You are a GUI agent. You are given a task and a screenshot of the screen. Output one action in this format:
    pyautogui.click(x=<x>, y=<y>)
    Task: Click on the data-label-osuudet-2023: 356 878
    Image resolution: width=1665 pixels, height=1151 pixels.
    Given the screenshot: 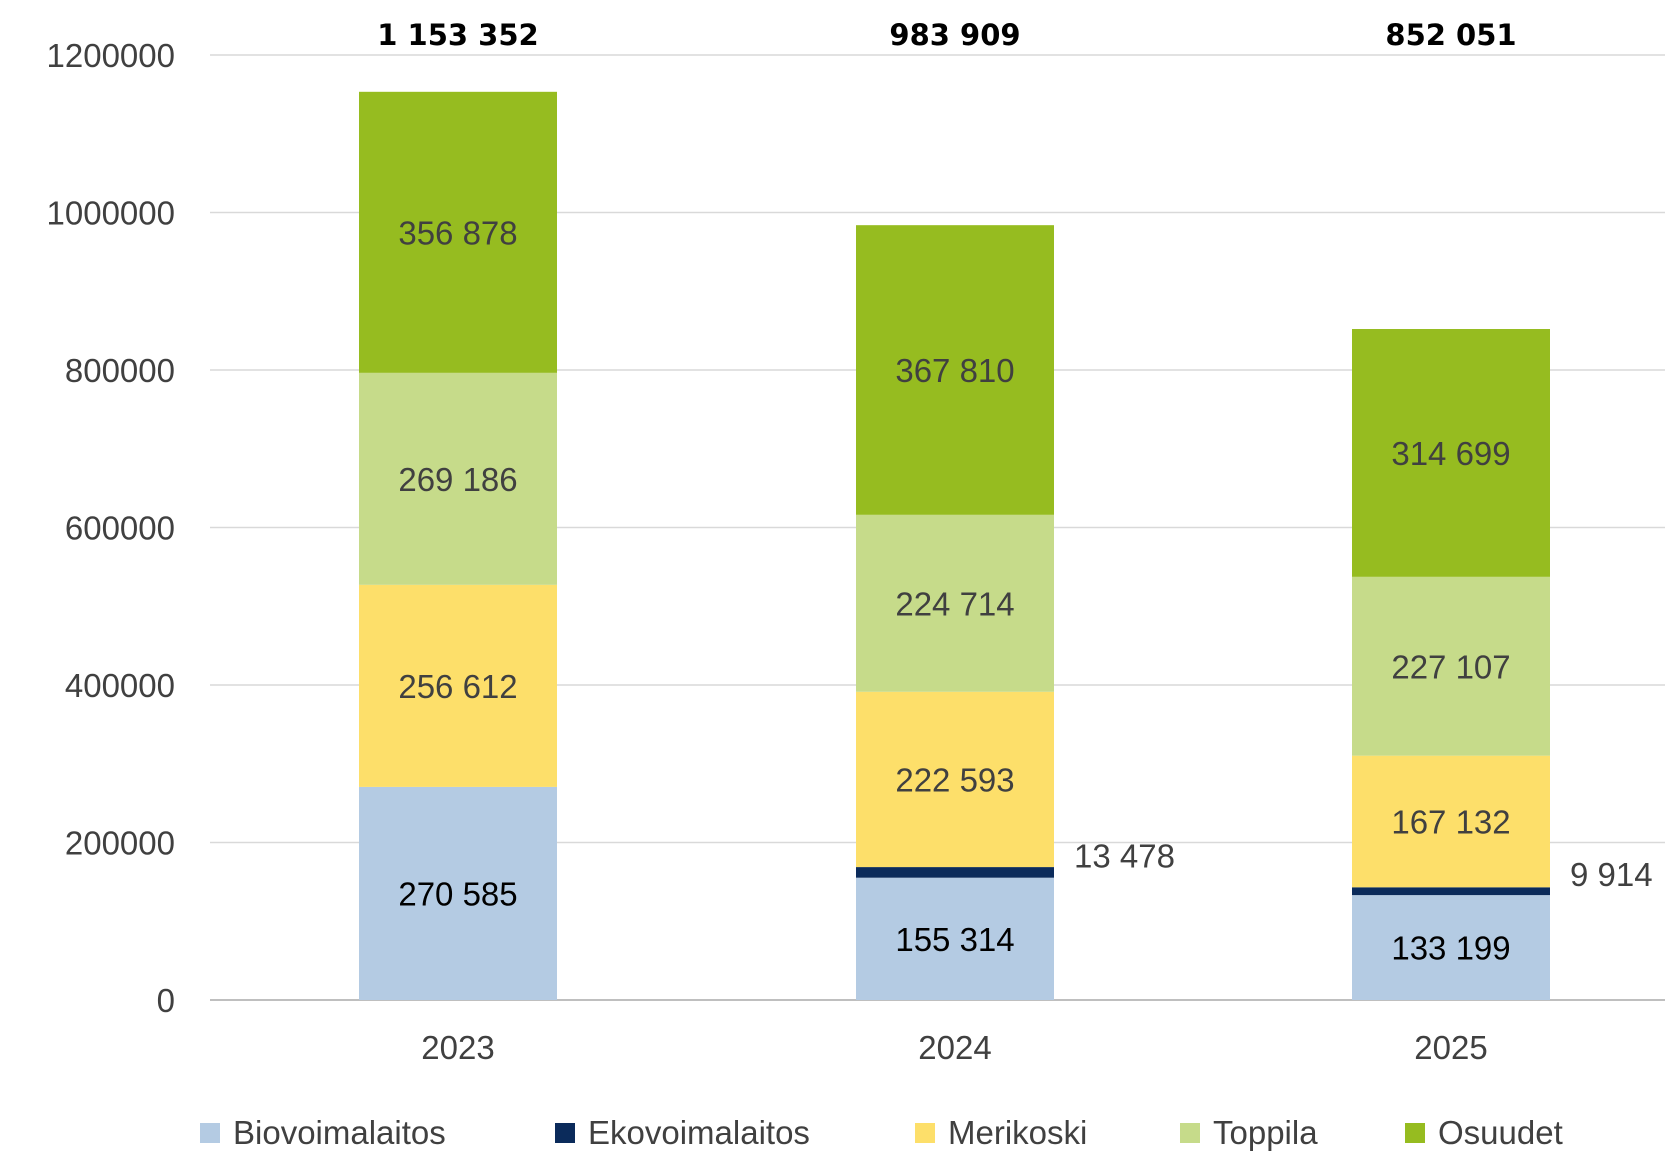 What is the action you would take?
    pyautogui.click(x=457, y=232)
    